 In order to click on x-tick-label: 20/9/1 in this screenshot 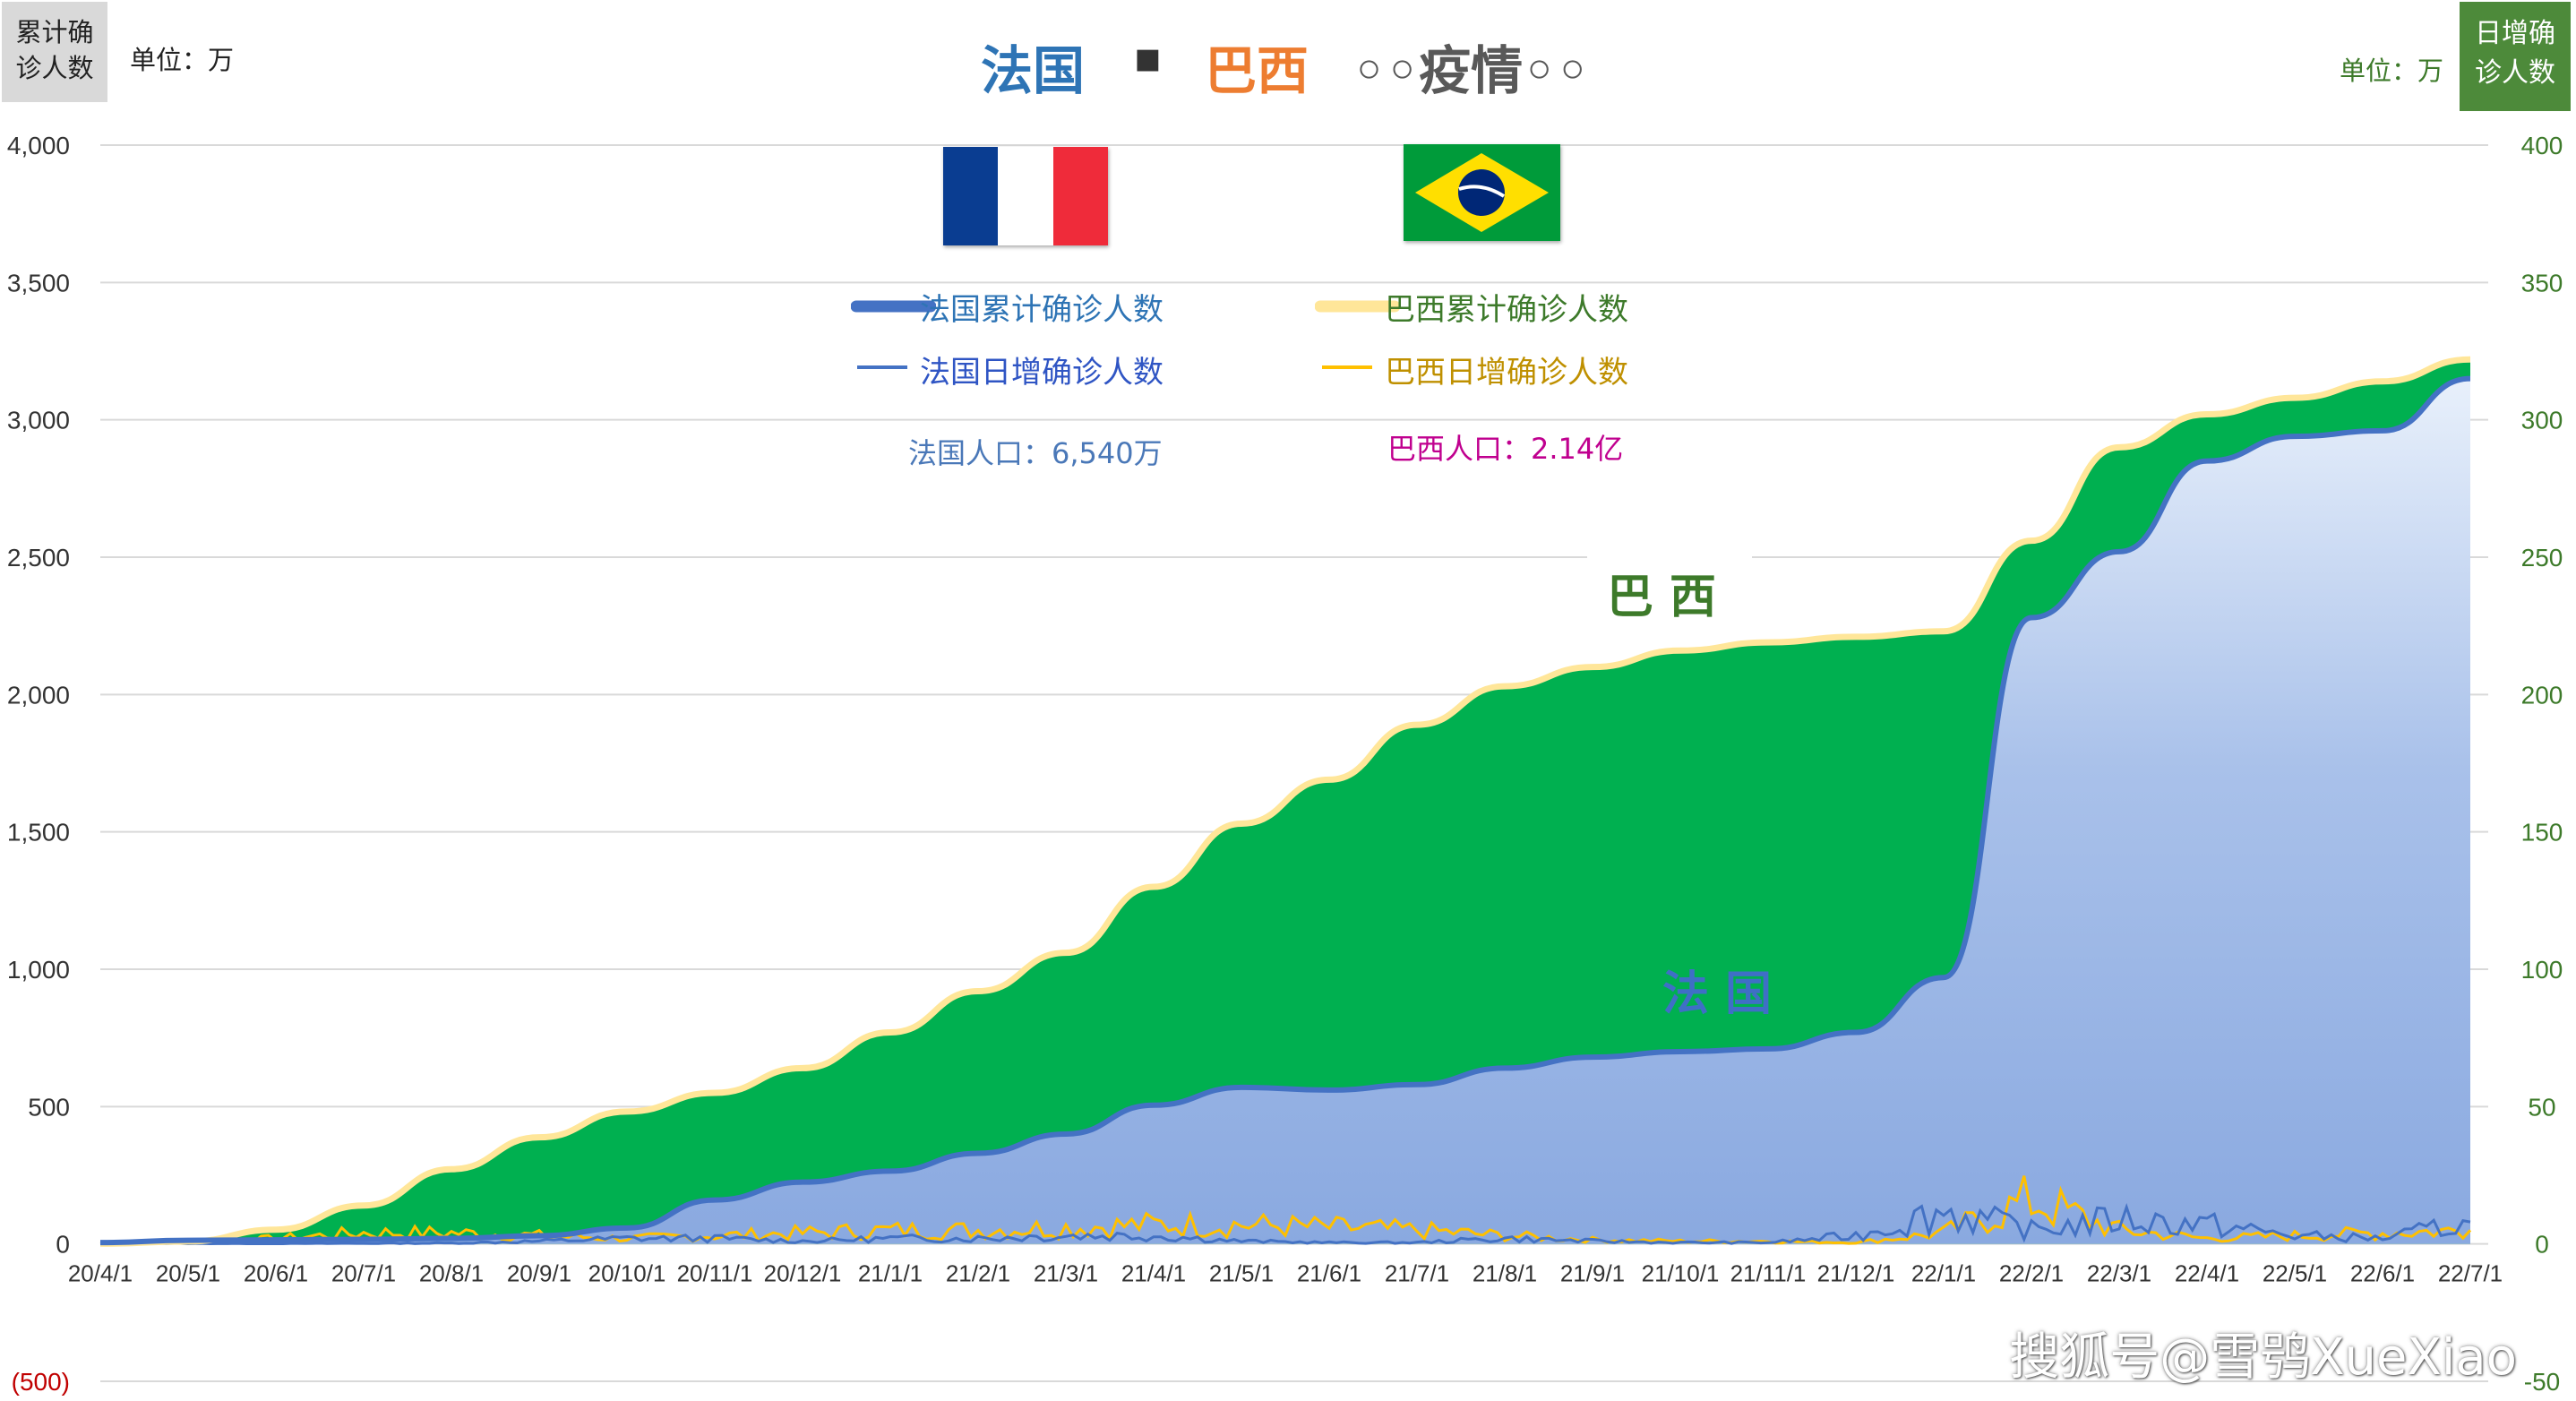, I will do `click(539, 1273)`.